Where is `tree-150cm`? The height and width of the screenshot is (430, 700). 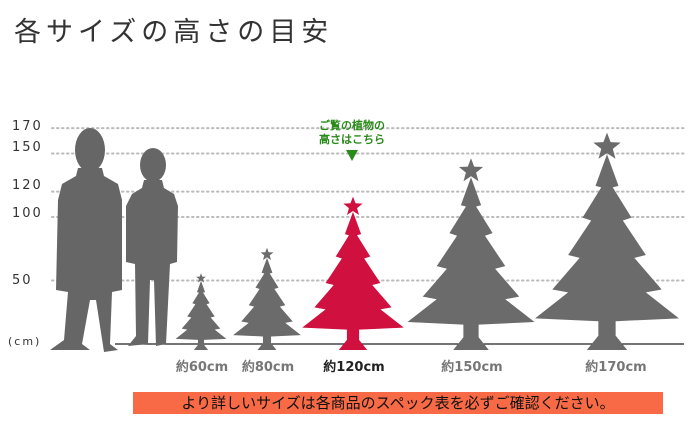
tree-150cm is located at coordinates (471, 254).